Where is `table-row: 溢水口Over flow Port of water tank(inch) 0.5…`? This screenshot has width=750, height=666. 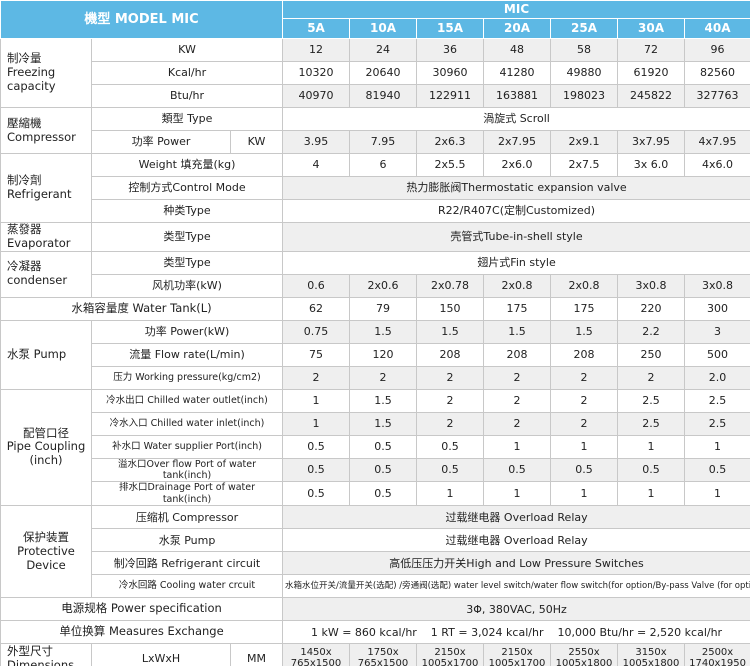
table-row: 溢水口Over flow Port of water tank(inch) 0.5… is located at coordinates (375, 470).